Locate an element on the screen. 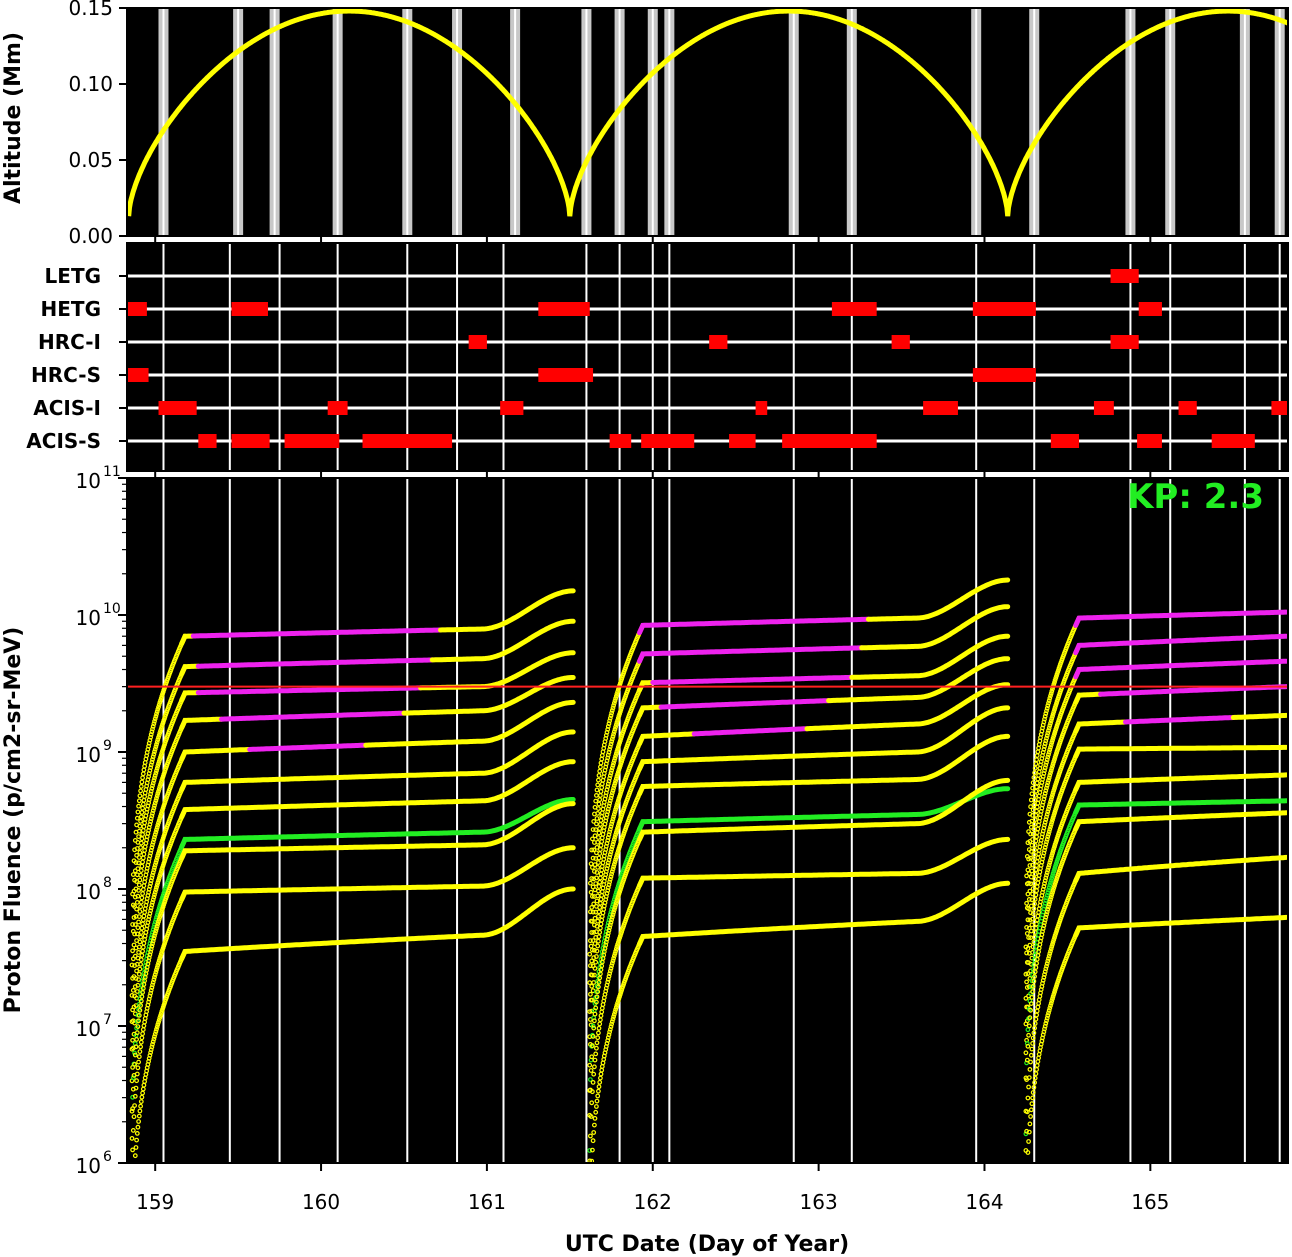  x-tick-label: 159 is located at coordinates (155, 1202).